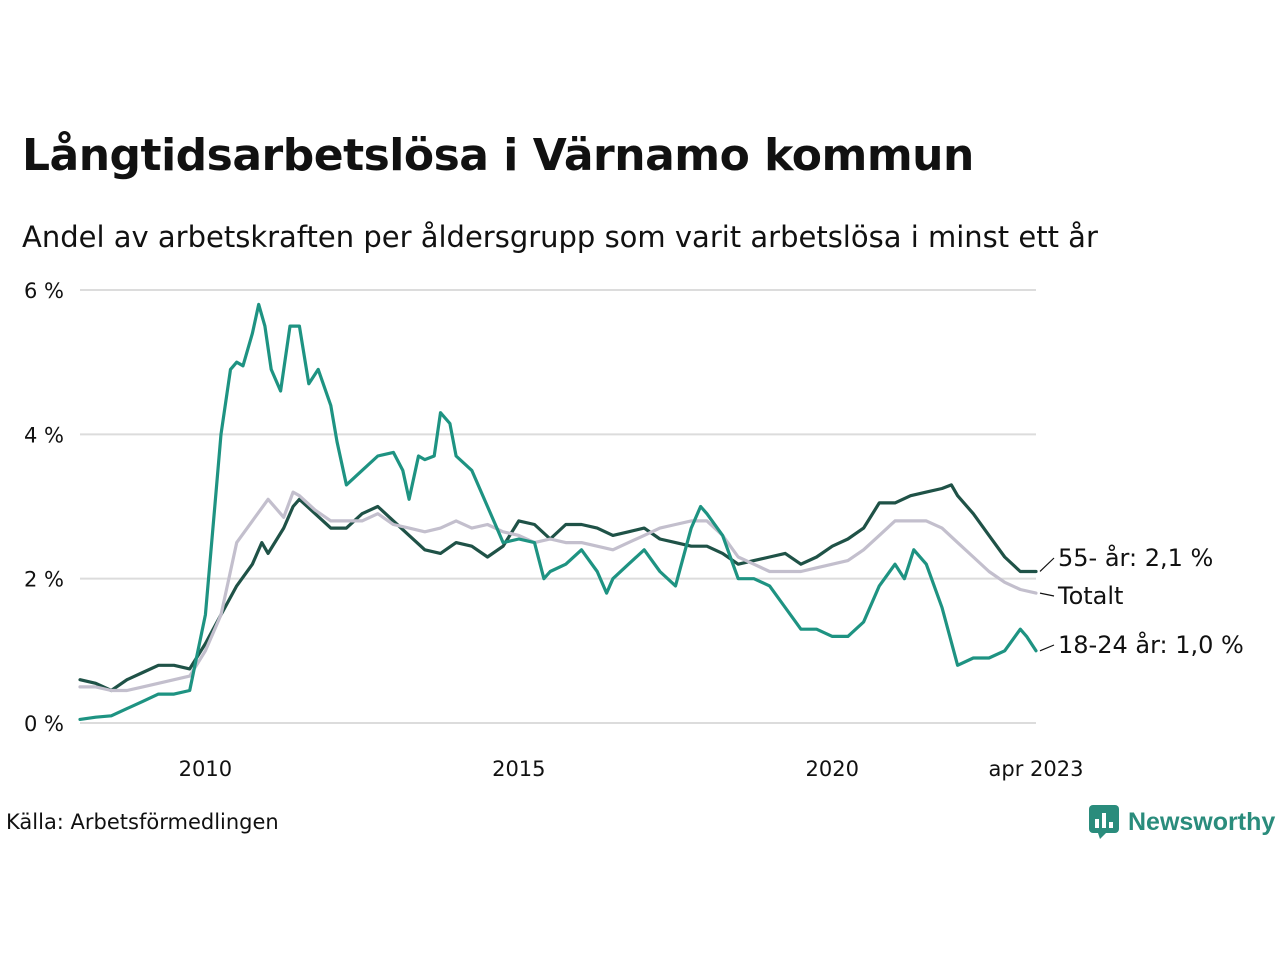 Image resolution: width=1280 pixels, height=960 pixels. What do you see at coordinates (518, 769) in the screenshot?
I see `x-tick-label: 2015` at bounding box center [518, 769].